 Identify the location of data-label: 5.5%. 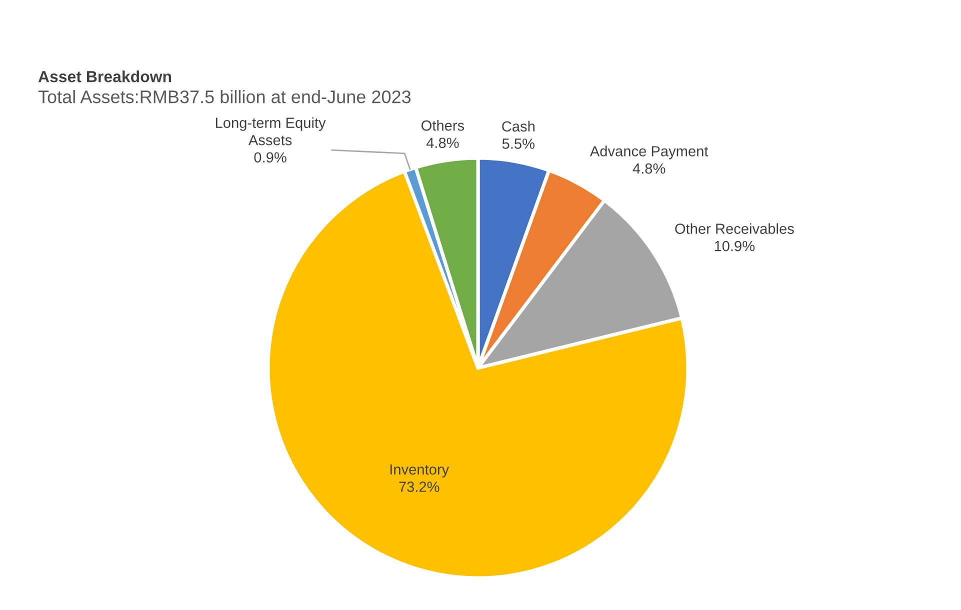
(518, 143).